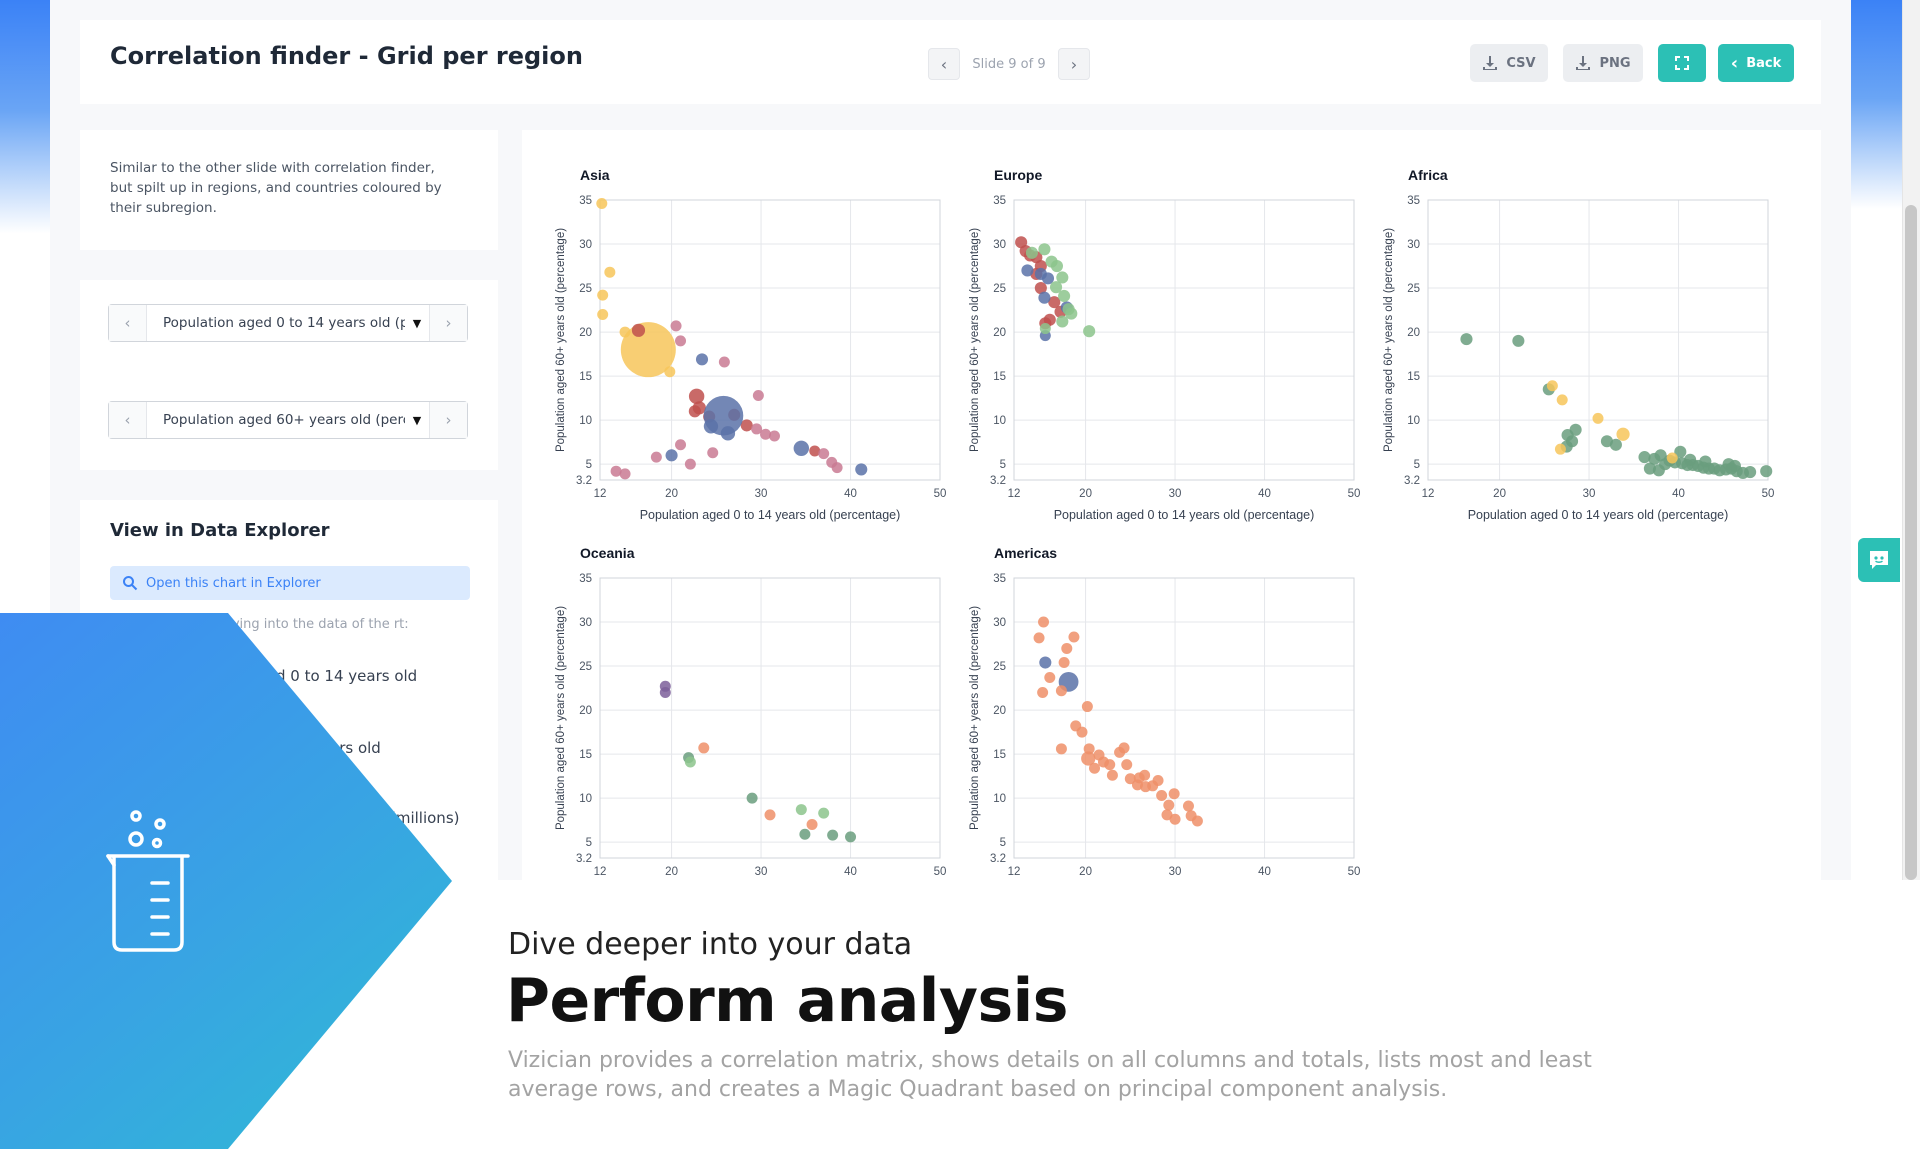  I want to click on banner-subtitle: Dive deeper into your data, so click(710, 944).